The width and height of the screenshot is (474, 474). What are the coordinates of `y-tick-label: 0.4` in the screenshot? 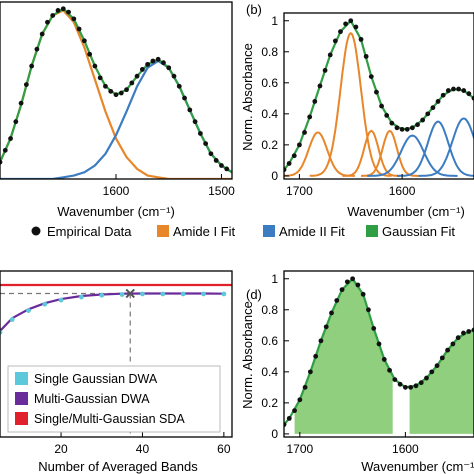 It's located at (269, 114).